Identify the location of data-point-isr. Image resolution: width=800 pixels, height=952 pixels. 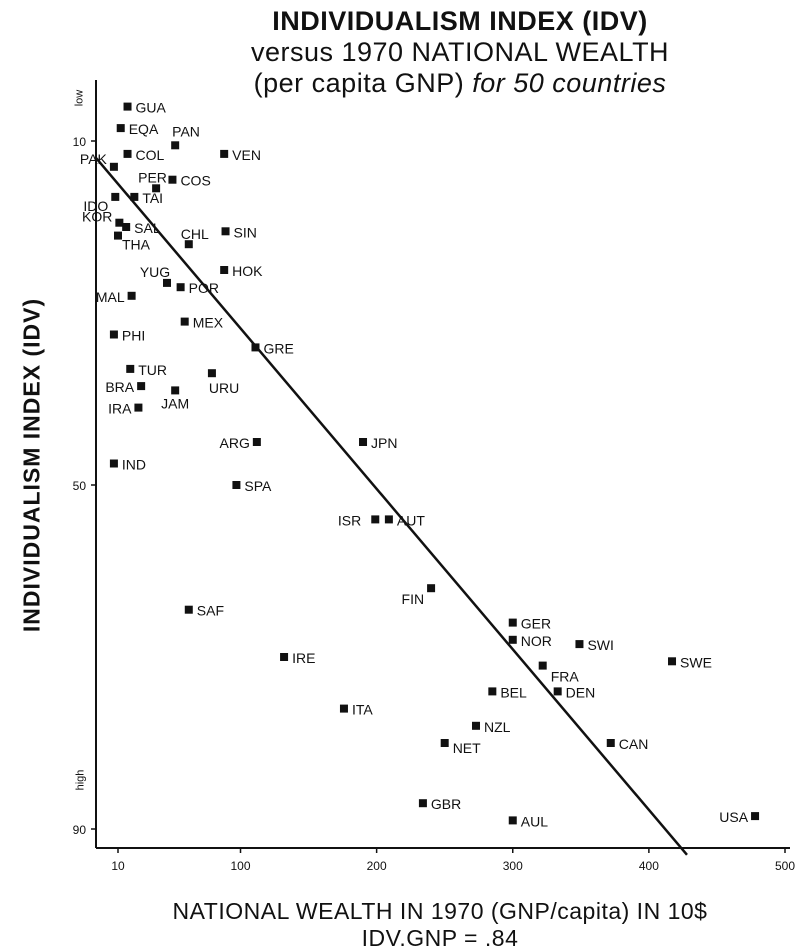
(375, 519).